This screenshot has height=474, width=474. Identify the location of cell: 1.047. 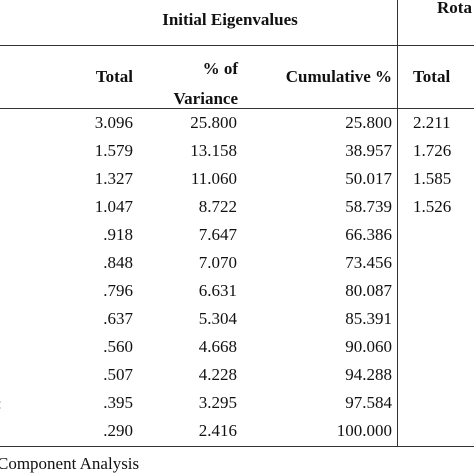
(113, 206).